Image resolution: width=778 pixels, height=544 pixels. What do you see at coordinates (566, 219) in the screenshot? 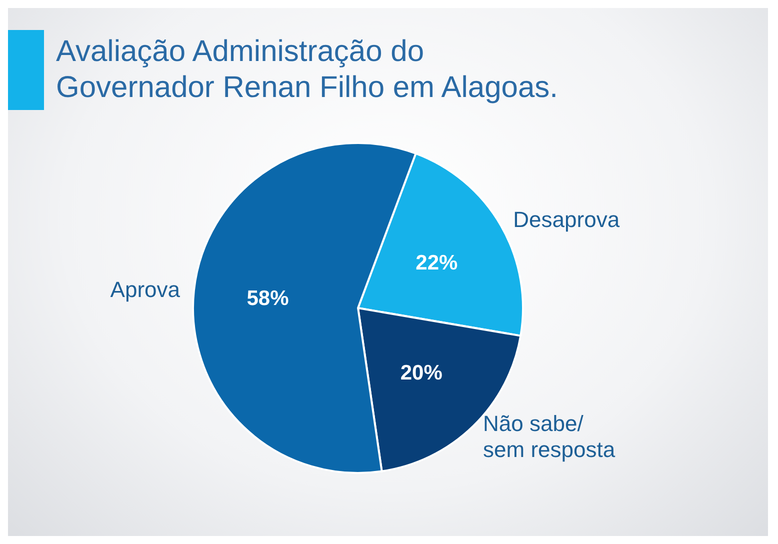
I see `slice-label: Desaprova` at bounding box center [566, 219].